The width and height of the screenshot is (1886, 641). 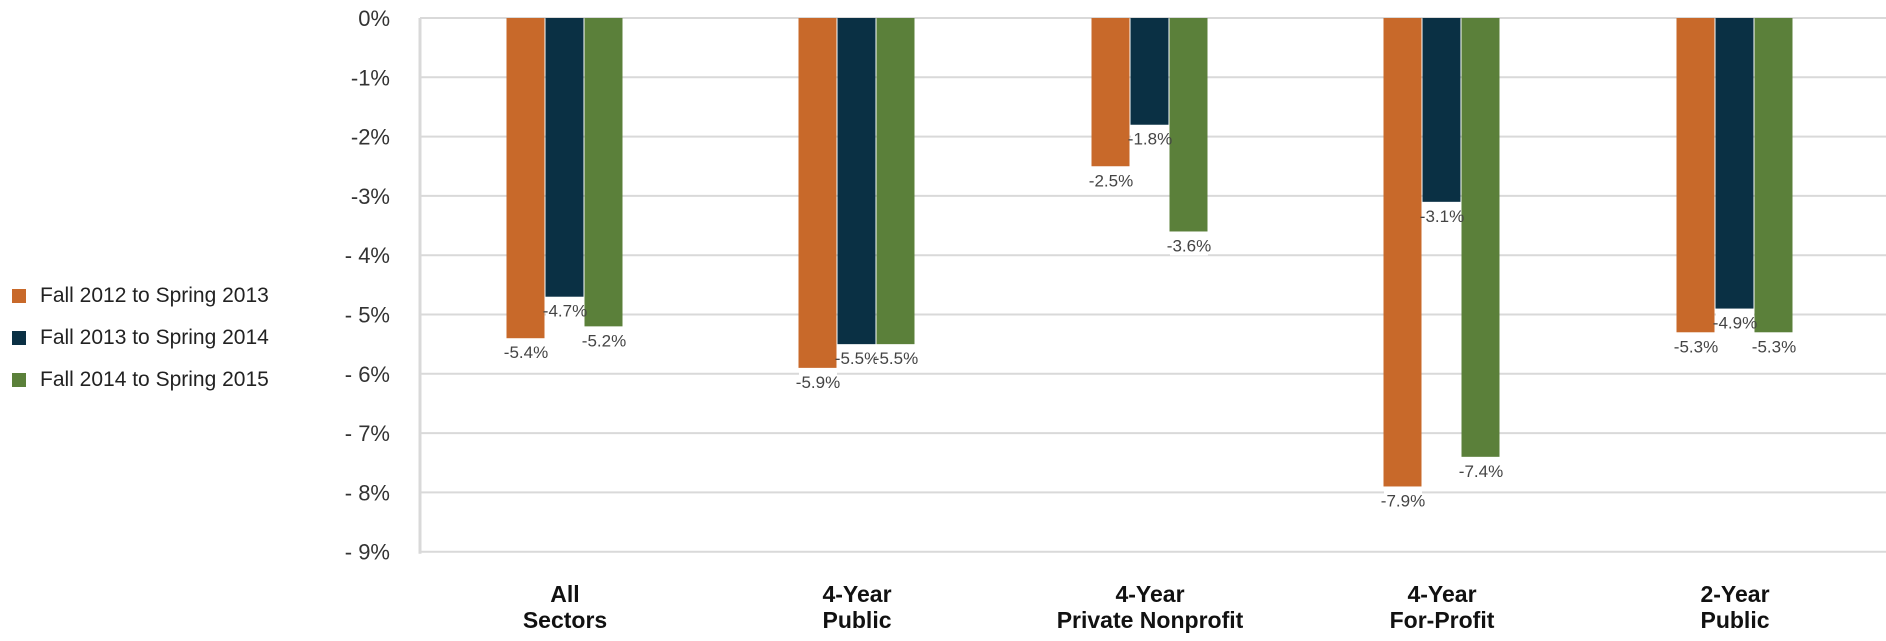 I want to click on y-tick-label: - 7%, so click(x=367, y=433).